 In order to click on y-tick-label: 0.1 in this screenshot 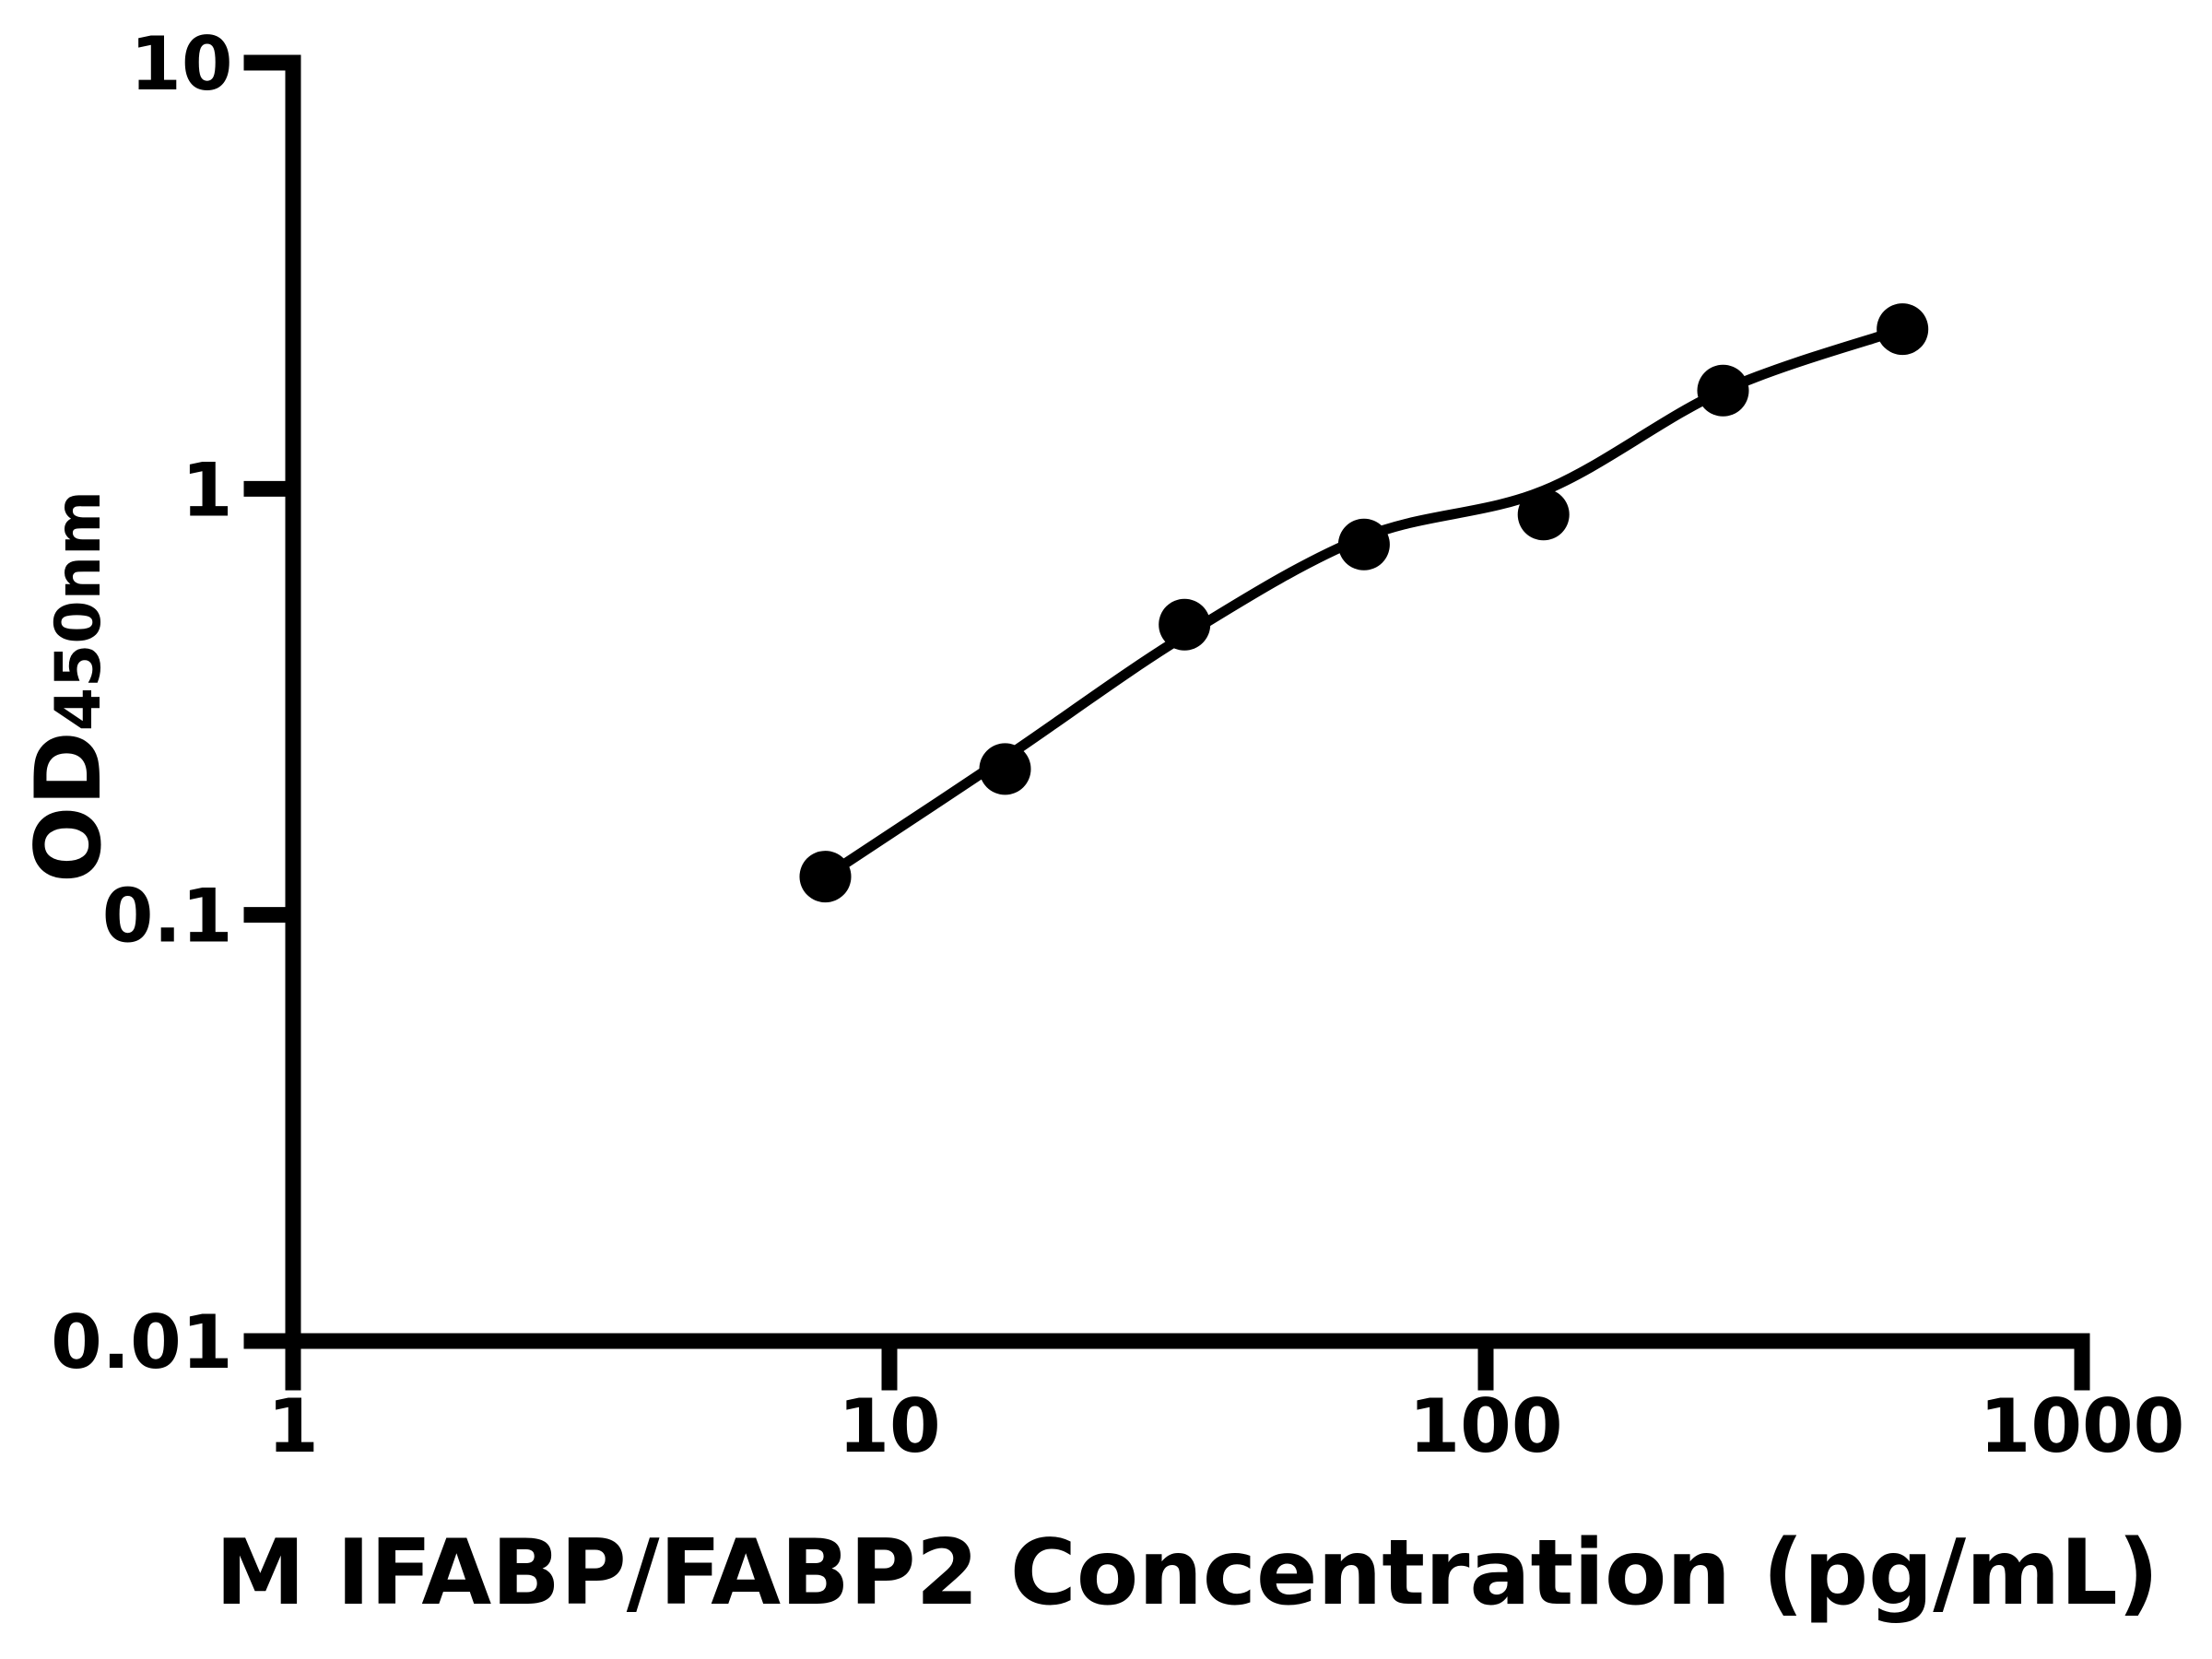, I will do `click(167, 916)`.